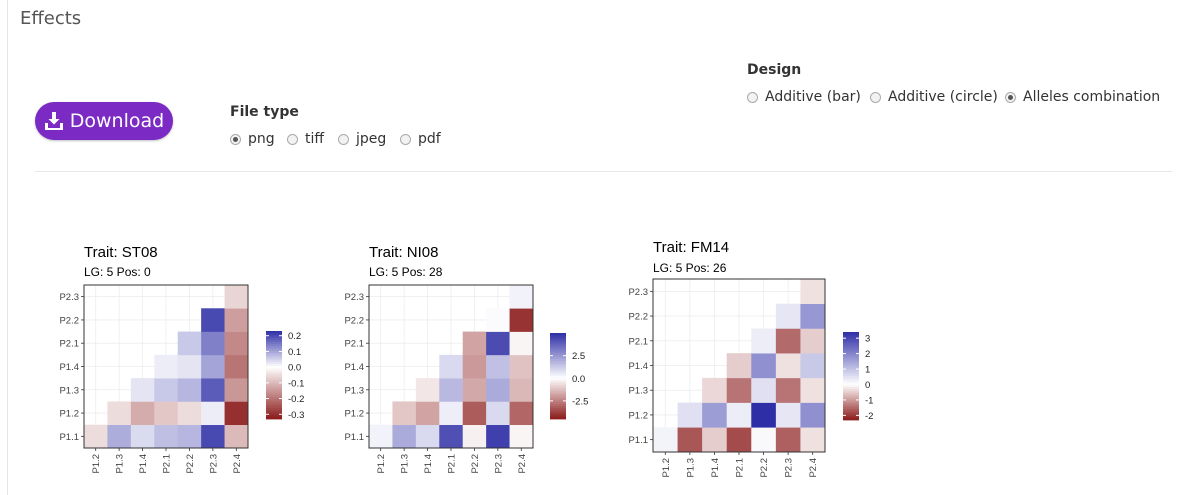 The height and width of the screenshot is (495, 1183). Describe the element at coordinates (739, 440) in the screenshot. I see `chart3-cell-P1.1-P2.1` at that location.